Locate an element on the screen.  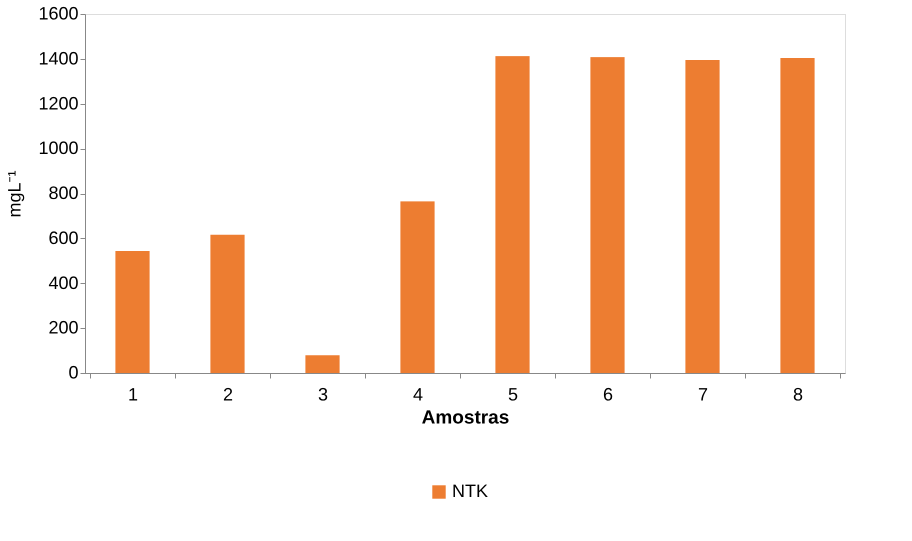
x-tick-label: 2 is located at coordinates (228, 394).